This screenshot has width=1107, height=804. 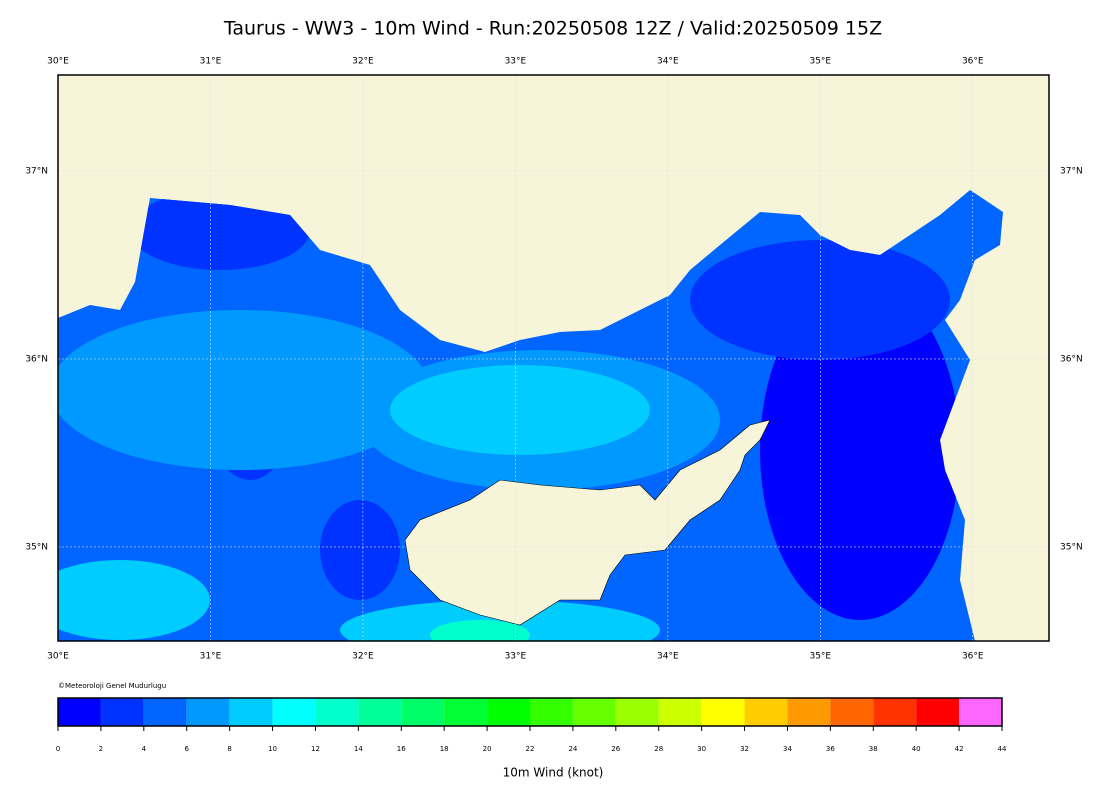 What do you see at coordinates (358, 749) in the screenshot?
I see `tick-label: 14` at bounding box center [358, 749].